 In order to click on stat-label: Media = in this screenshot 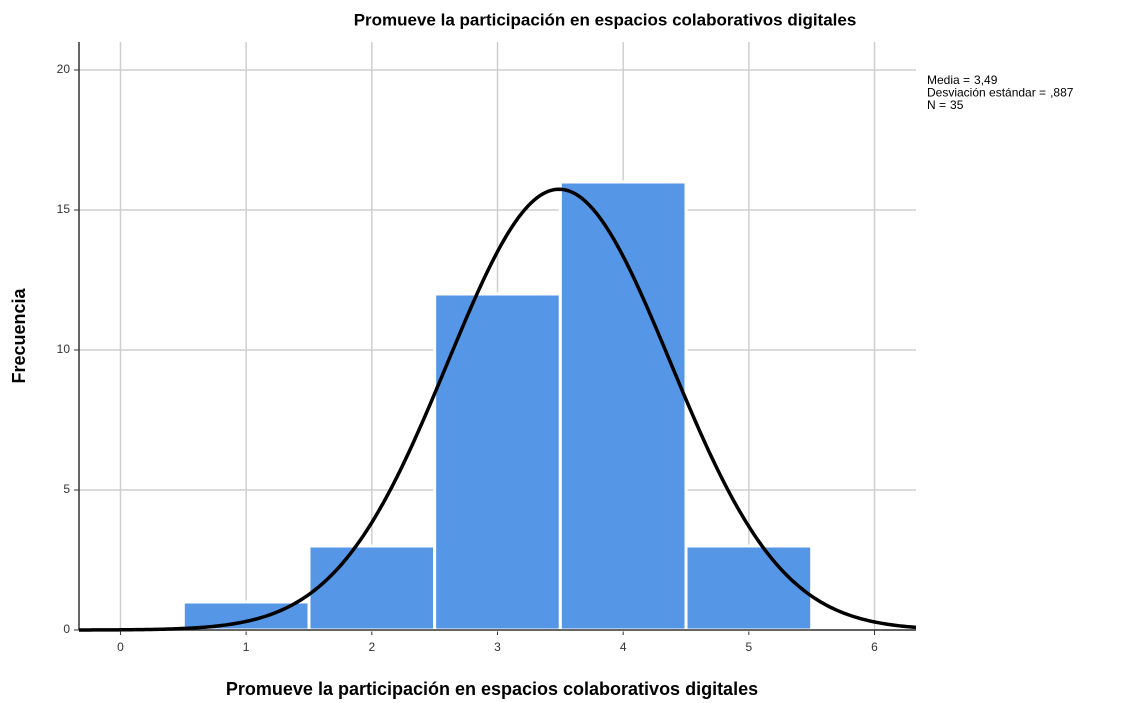, I will do `click(948, 80)`.